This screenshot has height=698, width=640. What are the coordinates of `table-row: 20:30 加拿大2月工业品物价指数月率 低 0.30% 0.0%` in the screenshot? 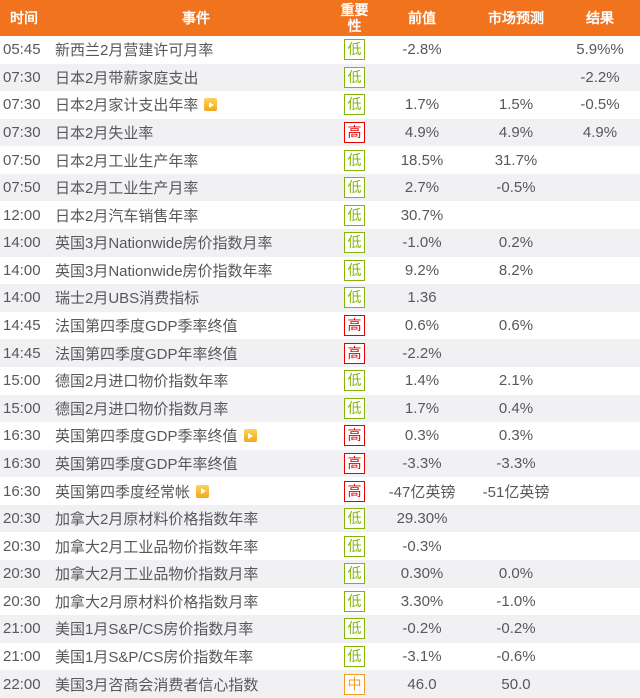 It's located at (320, 573).